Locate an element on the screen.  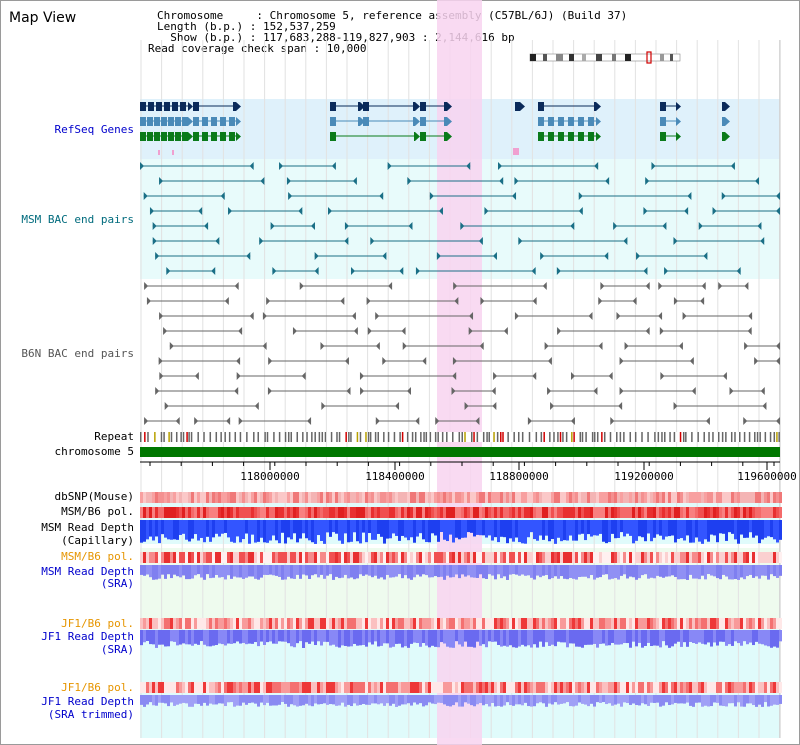
jf1-trimmed-depth-bar is located at coordinates (603, 699).